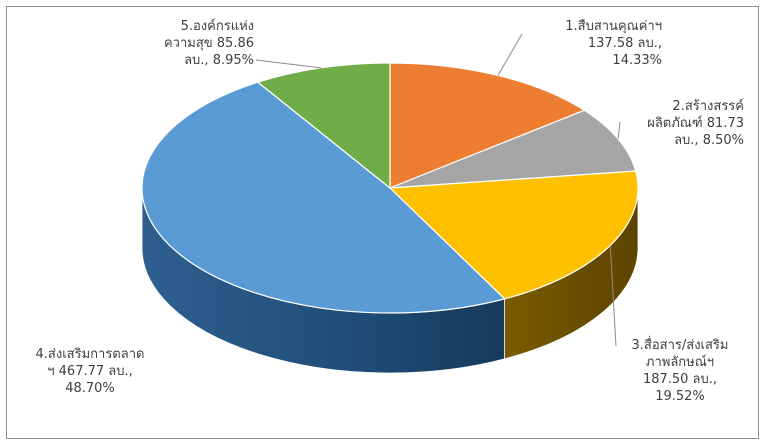  I want to click on data-label-slice-4: 4.ส่งเสริมการตลาด ฯ 467.77 ลบ., 48.70%, so click(90, 371).